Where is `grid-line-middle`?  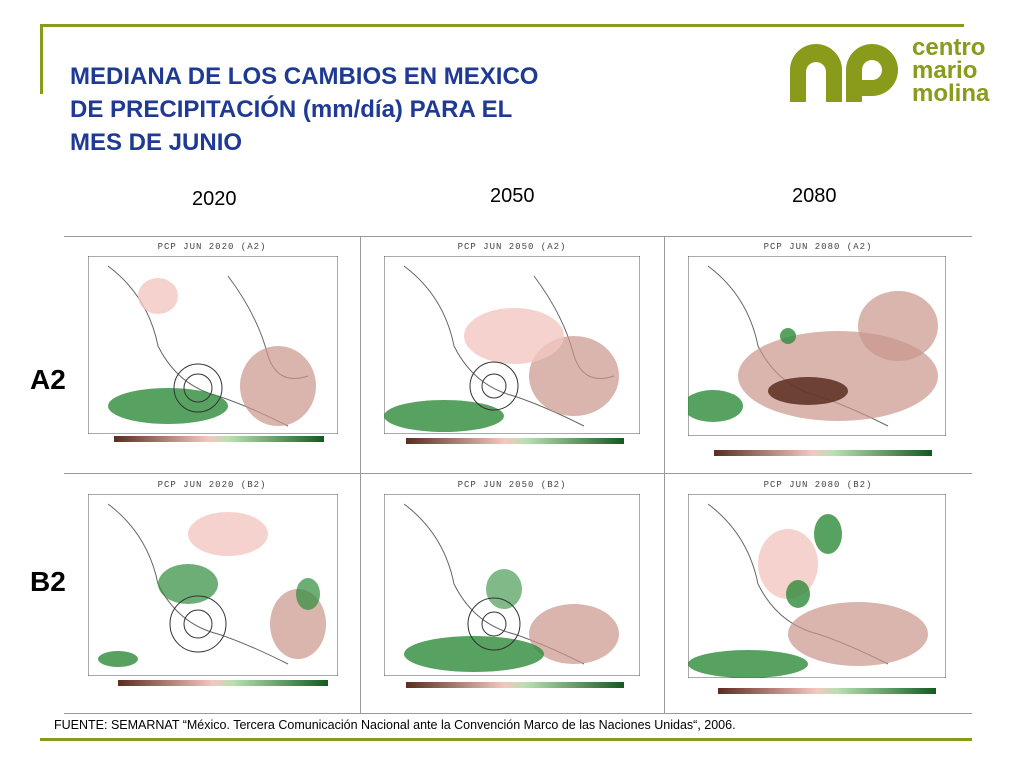
grid-line-middle is located at coordinates (518, 473).